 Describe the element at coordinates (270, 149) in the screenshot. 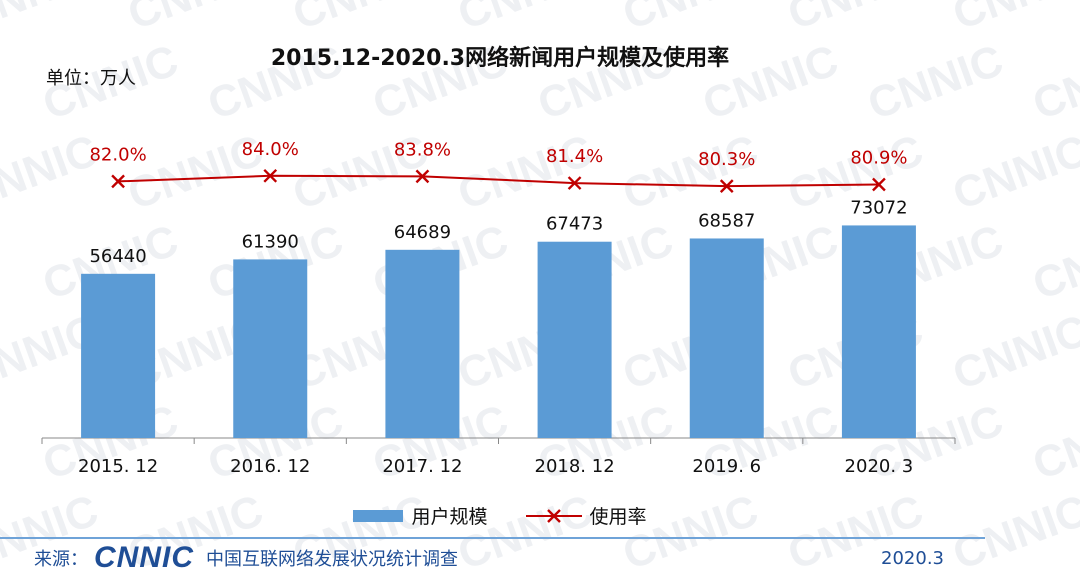

I see `rate-value-label: 84.0%` at that location.